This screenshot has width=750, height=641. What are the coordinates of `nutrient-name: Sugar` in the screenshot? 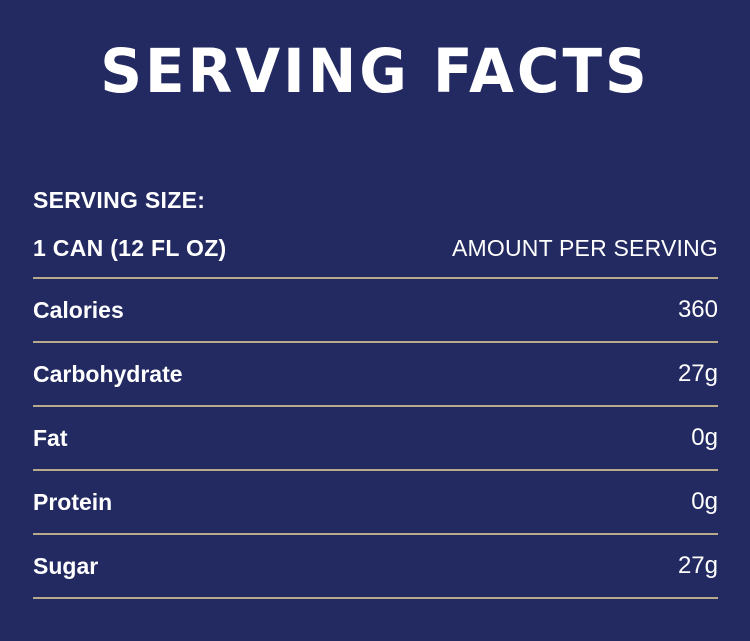 It's located at (66, 565).